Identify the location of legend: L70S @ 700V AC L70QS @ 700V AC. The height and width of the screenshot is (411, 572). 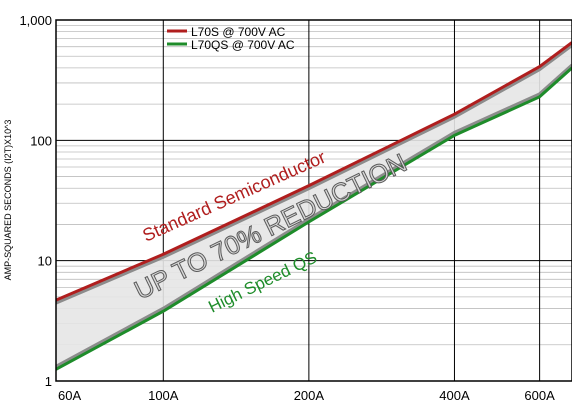
(231, 38).